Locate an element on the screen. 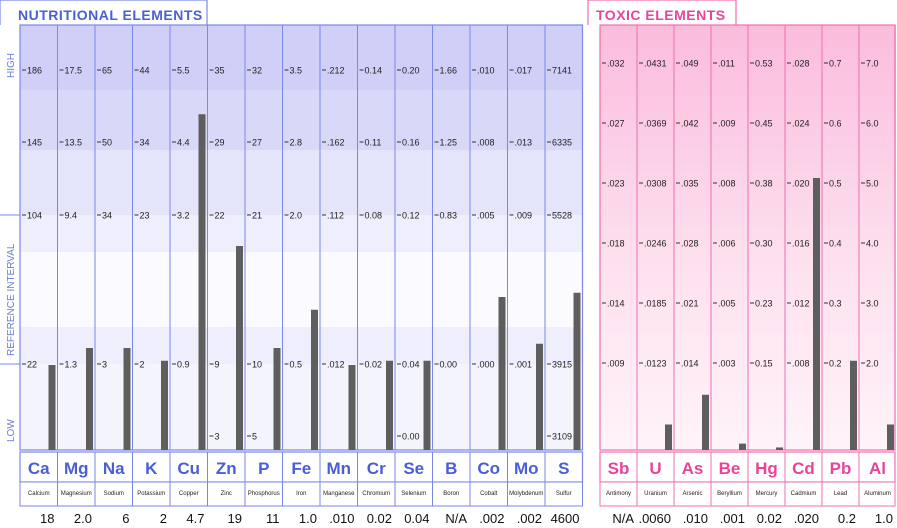 The image size is (897, 528). scale-label: 29 is located at coordinates (220, 143).